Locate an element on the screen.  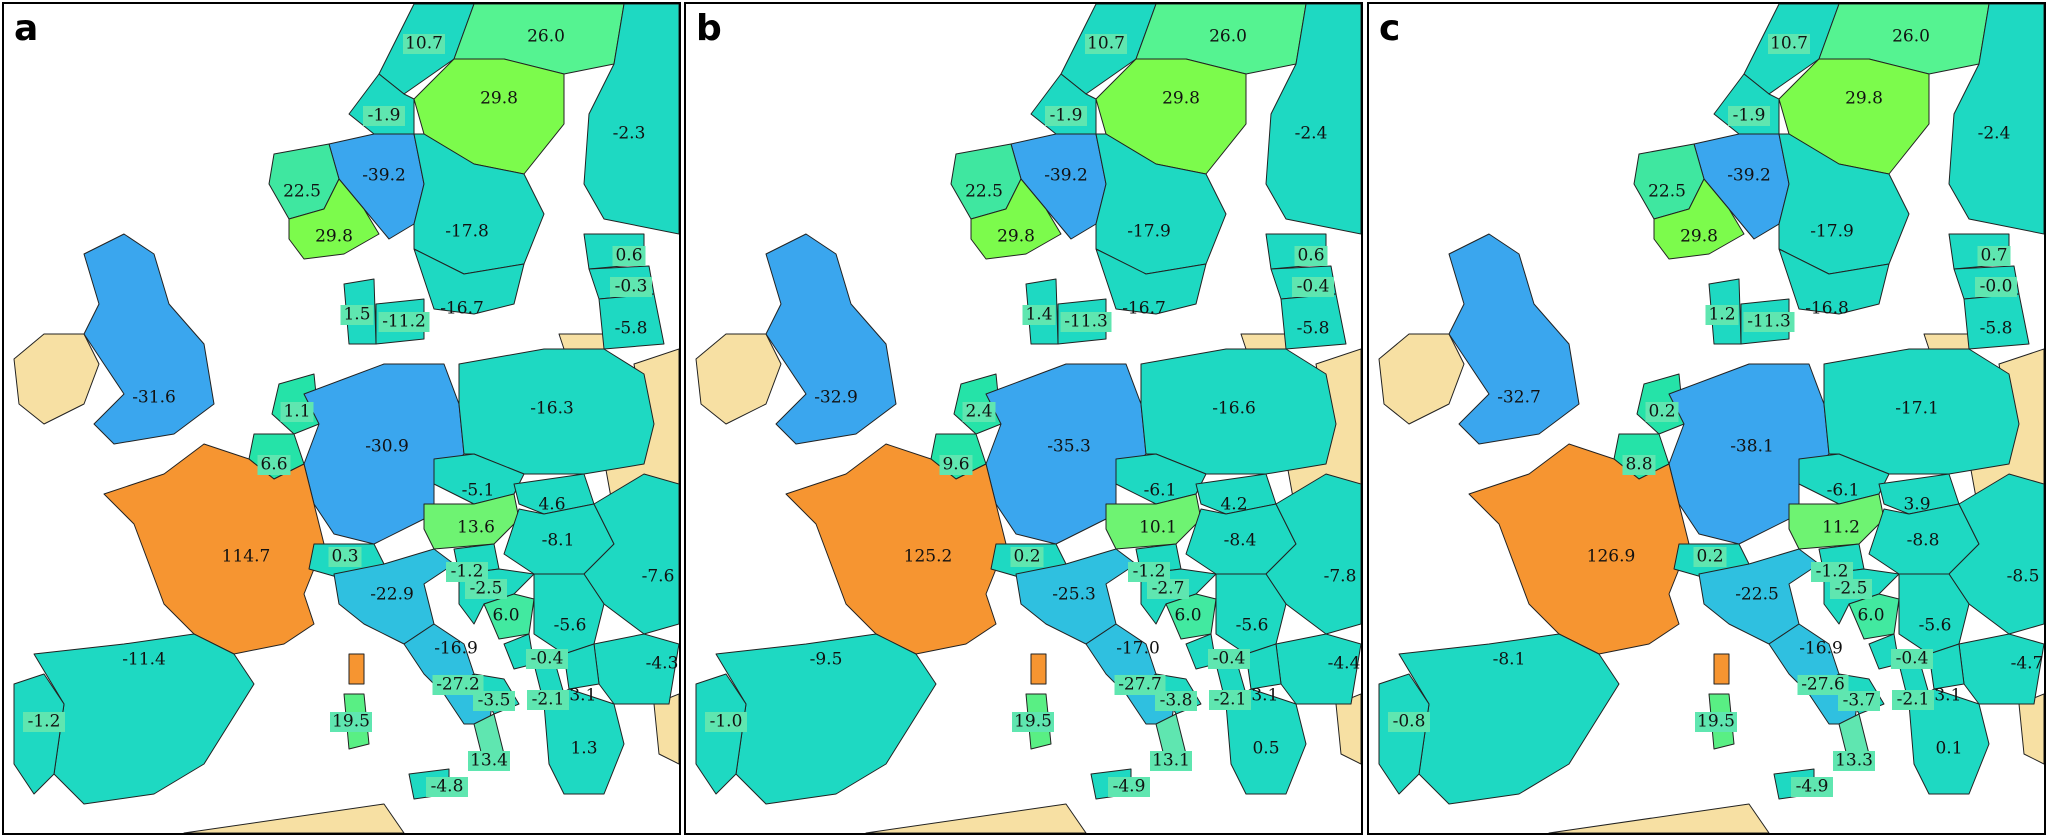
region-n-norway-south is located at coordinates (334, 219).